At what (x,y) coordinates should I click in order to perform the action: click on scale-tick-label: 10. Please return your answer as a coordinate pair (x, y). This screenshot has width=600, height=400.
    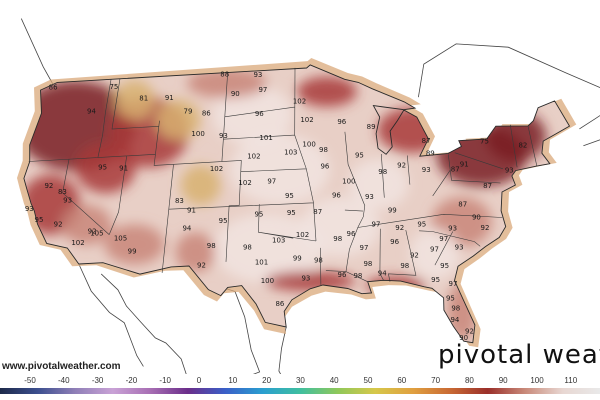
    Looking at the image, I should click on (233, 380).